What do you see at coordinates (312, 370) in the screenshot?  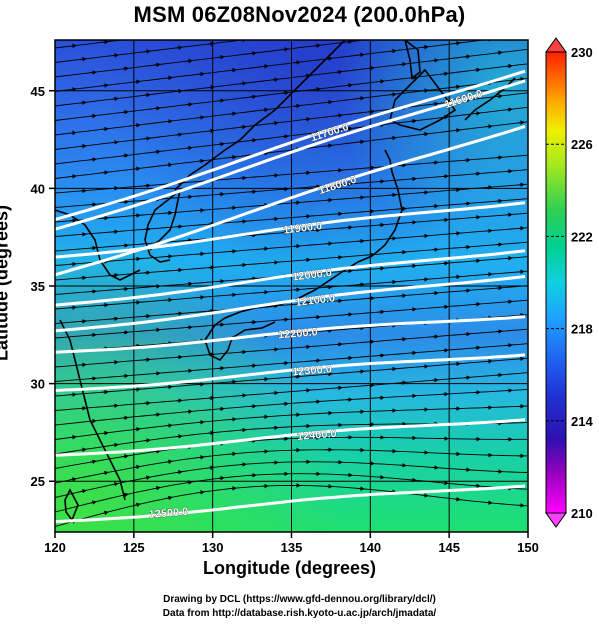 I see `contour-label: 12300.0` at bounding box center [312, 370].